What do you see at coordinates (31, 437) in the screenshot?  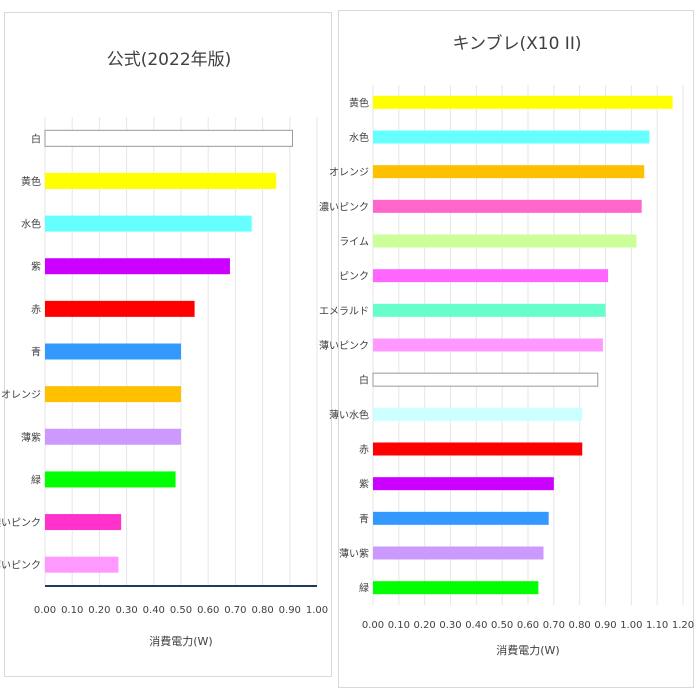 I see `category-label: 薄紫` at bounding box center [31, 437].